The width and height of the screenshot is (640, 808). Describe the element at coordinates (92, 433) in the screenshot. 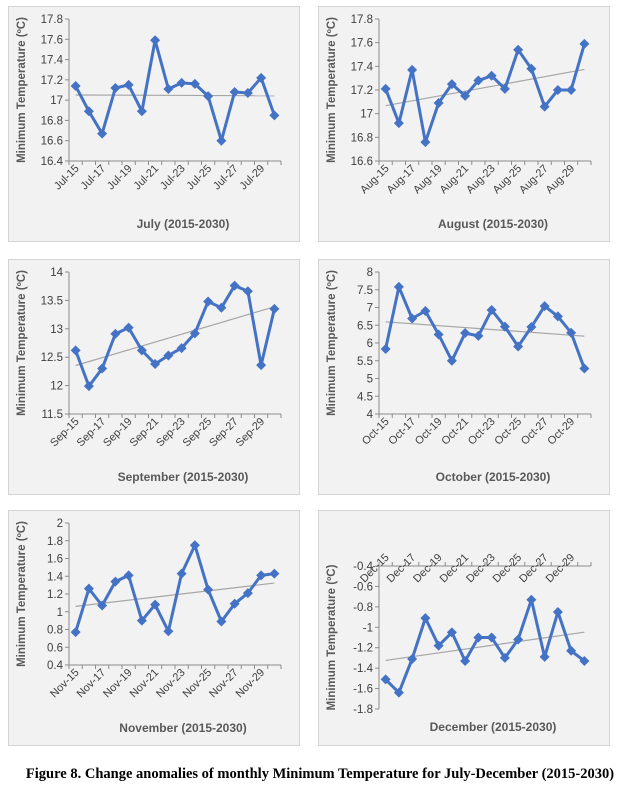

I see `x-tick-label: Sep-17` at that location.